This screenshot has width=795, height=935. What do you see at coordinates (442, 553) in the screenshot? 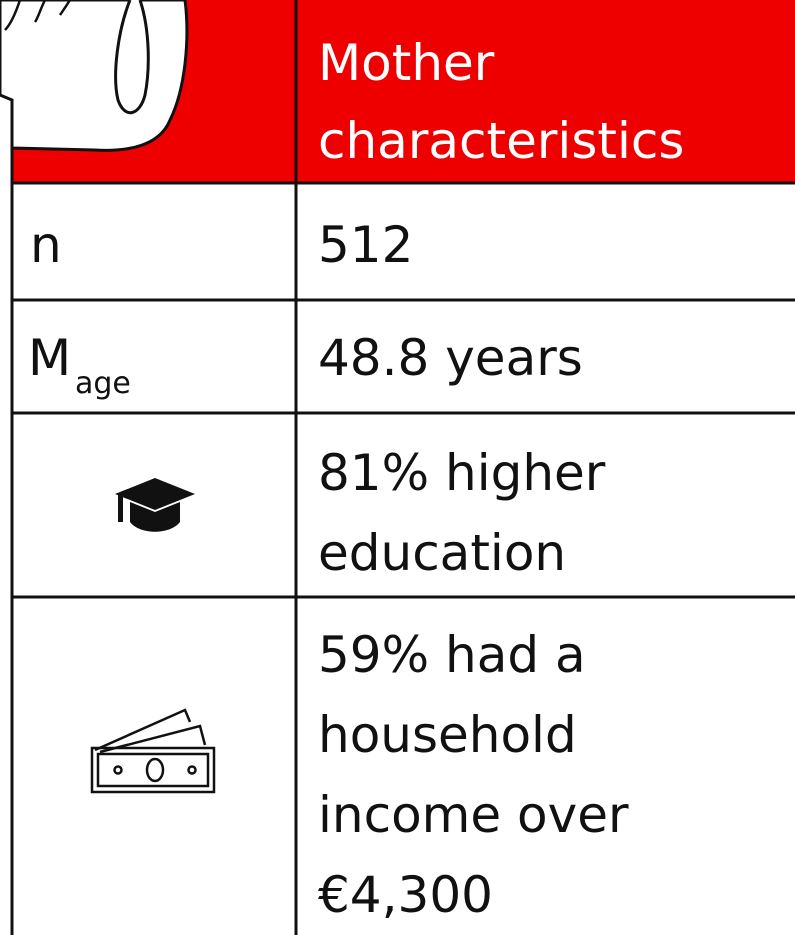
I see `row-value: education` at bounding box center [442, 553].